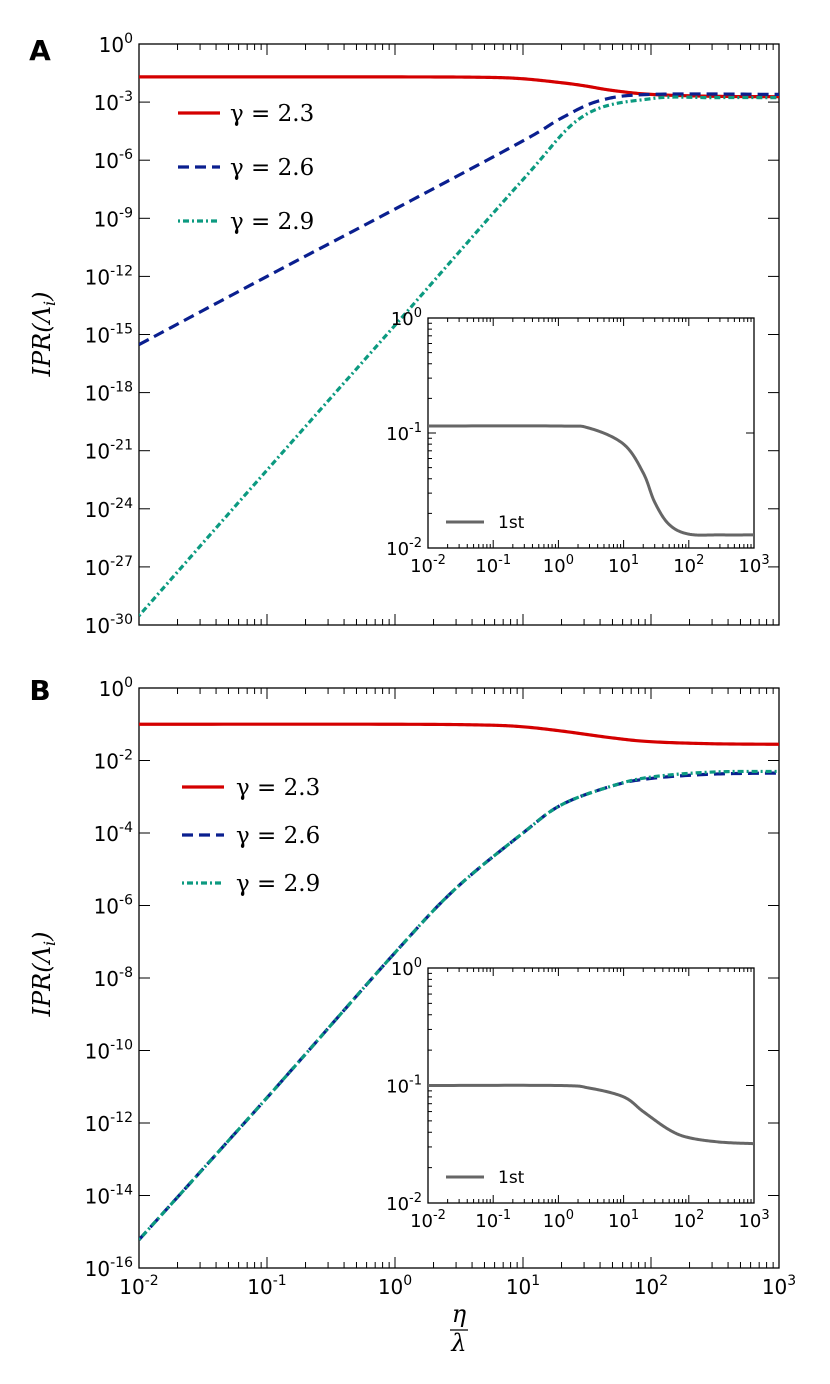 Image resolution: width=830 pixels, height=1384 pixels. What do you see at coordinates (109, 1051) in the screenshot?
I see `y-tick-label: 10⁻¹⁰` at bounding box center [109, 1051].